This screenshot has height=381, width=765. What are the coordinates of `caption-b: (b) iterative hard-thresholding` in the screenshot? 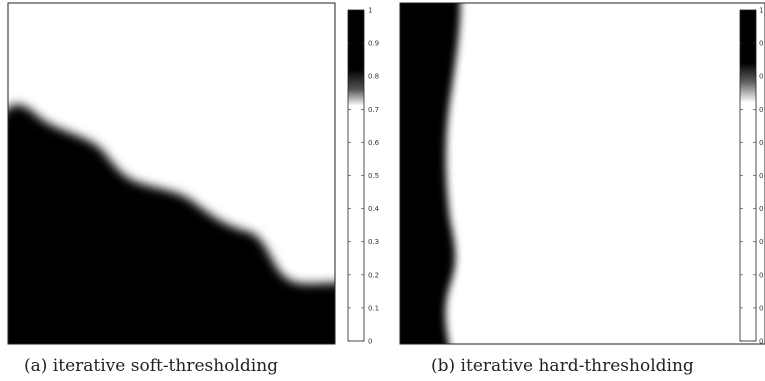 It's located at (562, 366).